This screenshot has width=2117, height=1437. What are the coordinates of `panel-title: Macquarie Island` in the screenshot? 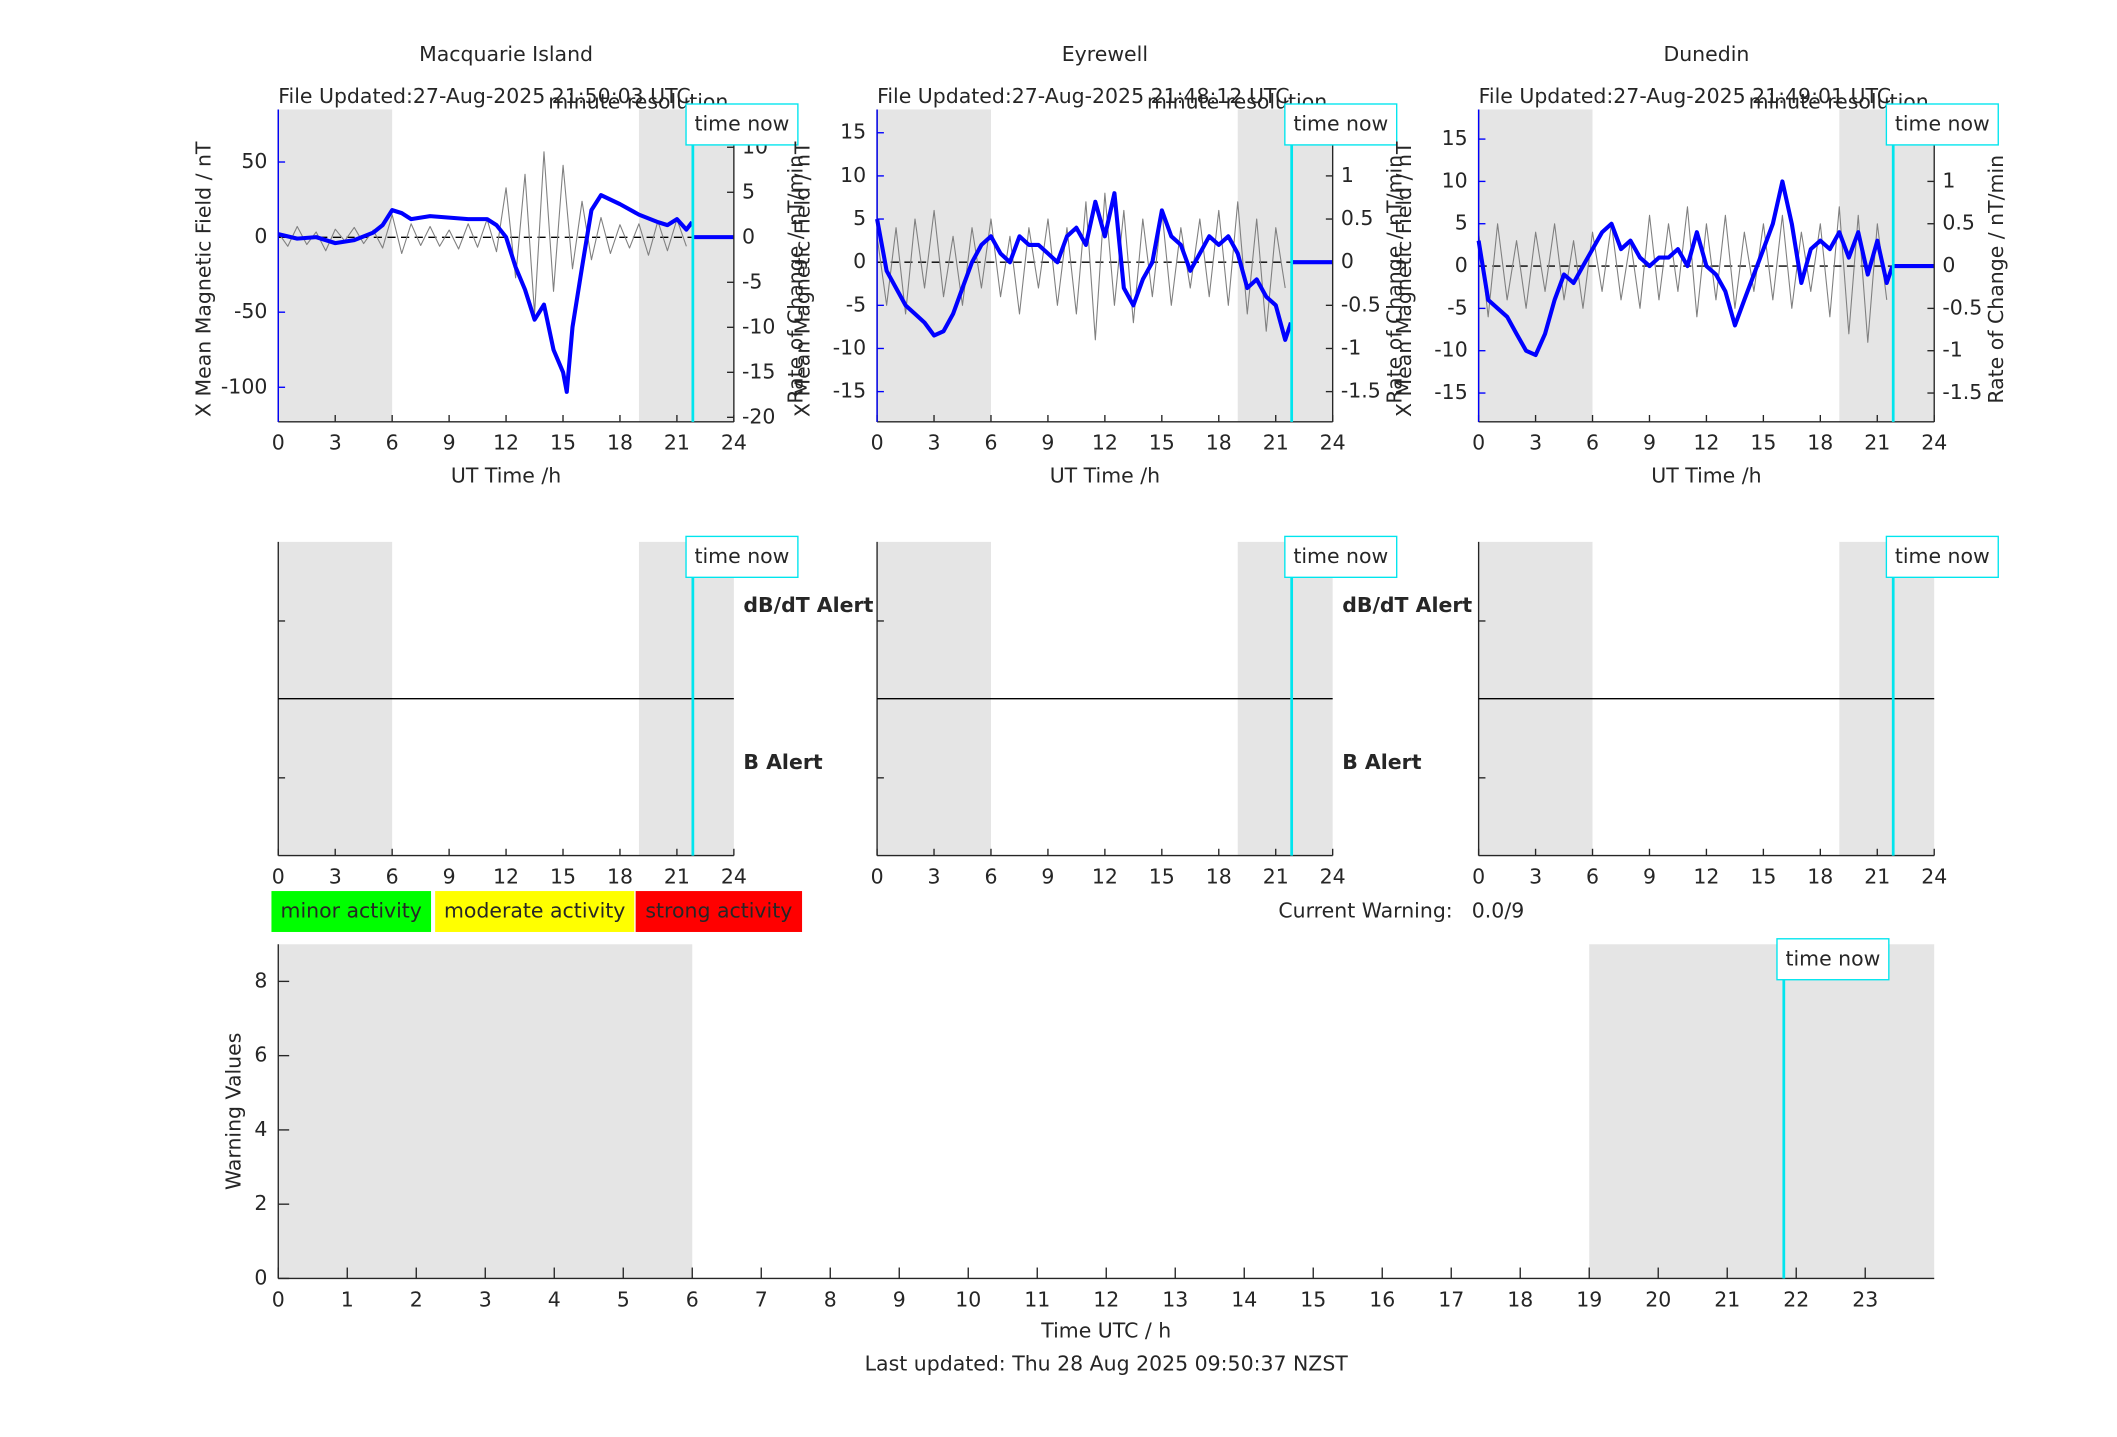 It's located at (506, 54).